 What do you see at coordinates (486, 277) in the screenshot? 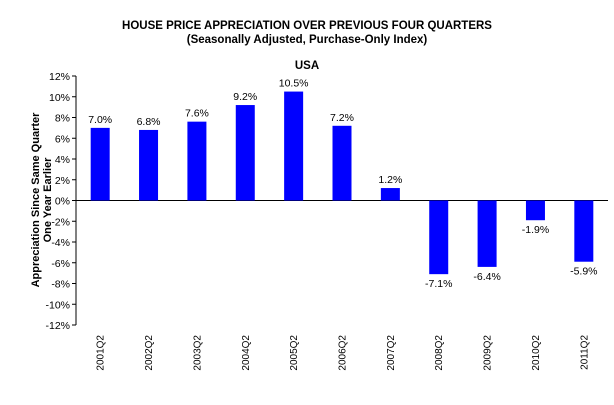
I see `bar-value-label: -6.4%` at bounding box center [486, 277].